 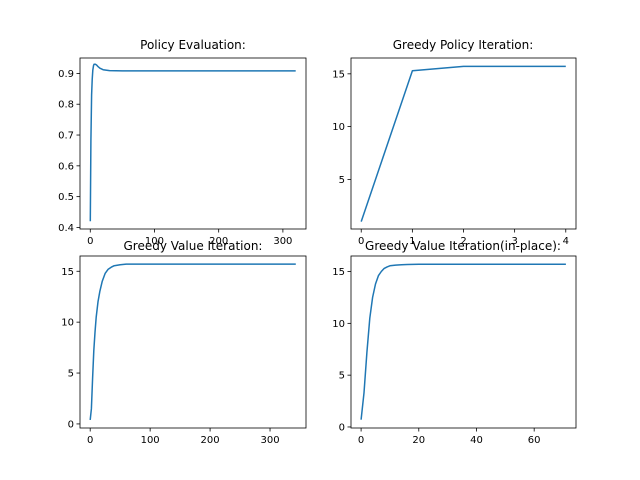 I want to click on subplot-title: Policy Evaluation:, so click(x=193, y=45).